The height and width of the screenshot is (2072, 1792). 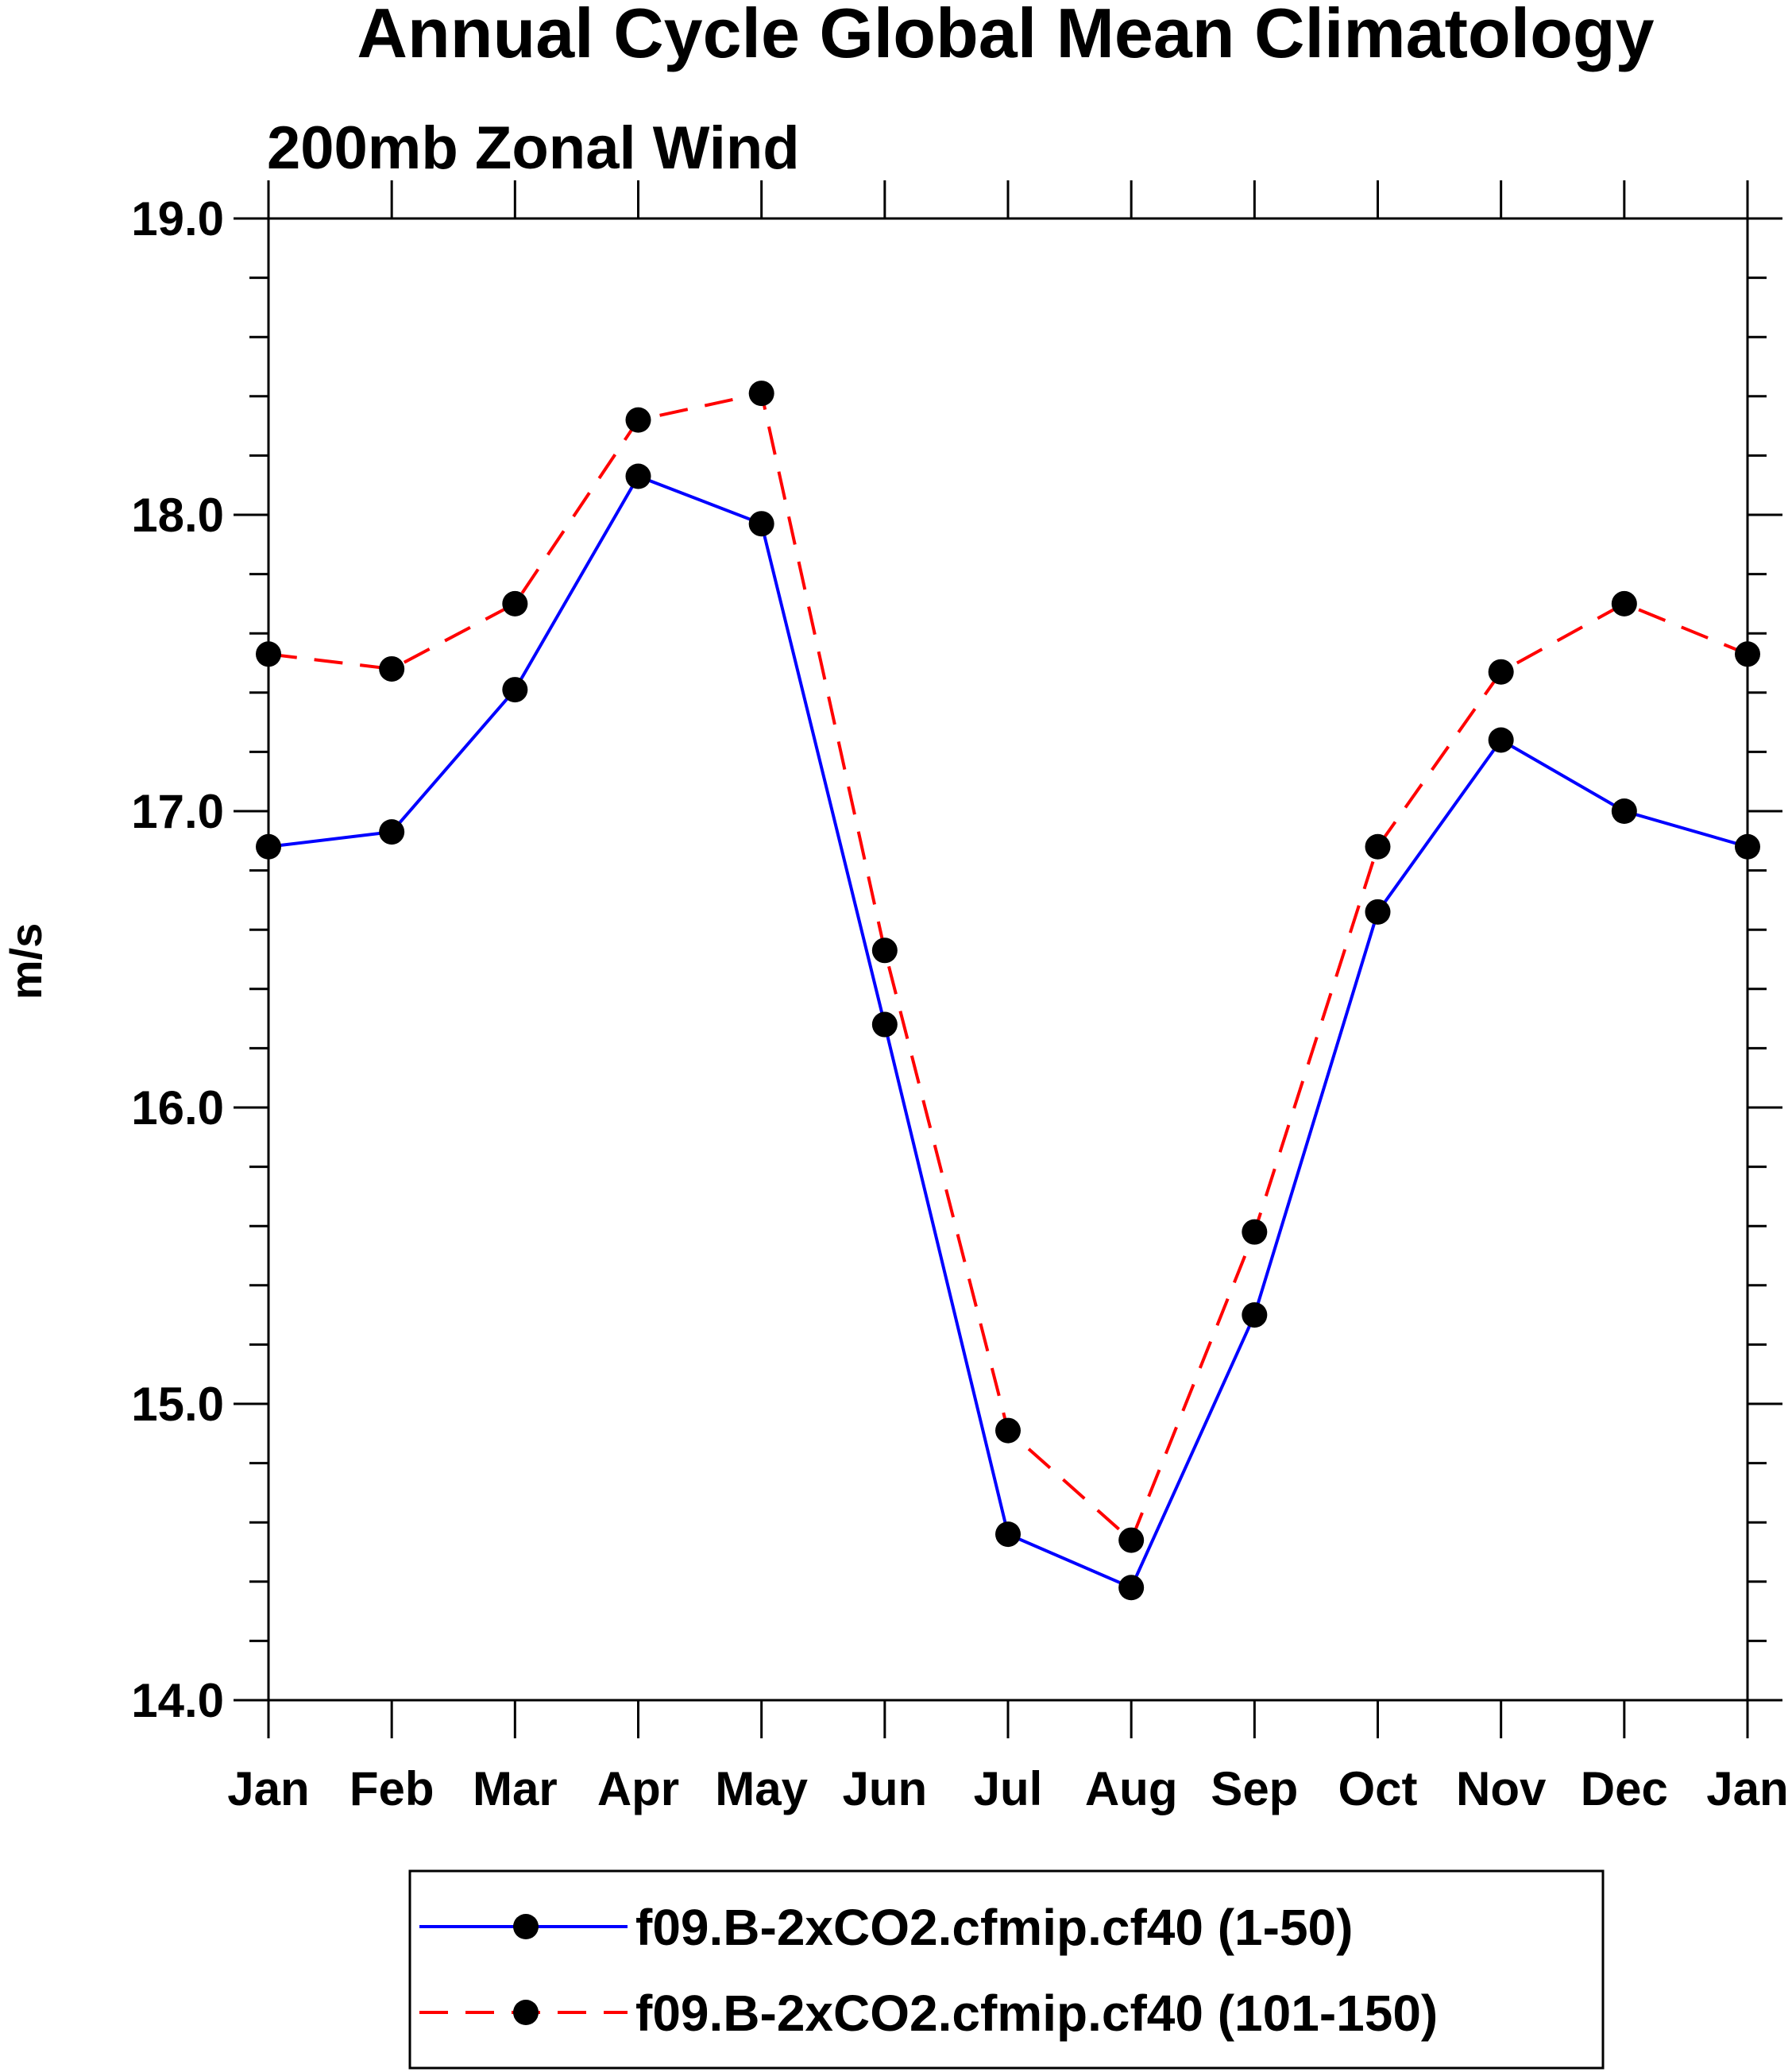 What do you see at coordinates (26, 961) in the screenshot?
I see `y-axis-label: m/s` at bounding box center [26, 961].